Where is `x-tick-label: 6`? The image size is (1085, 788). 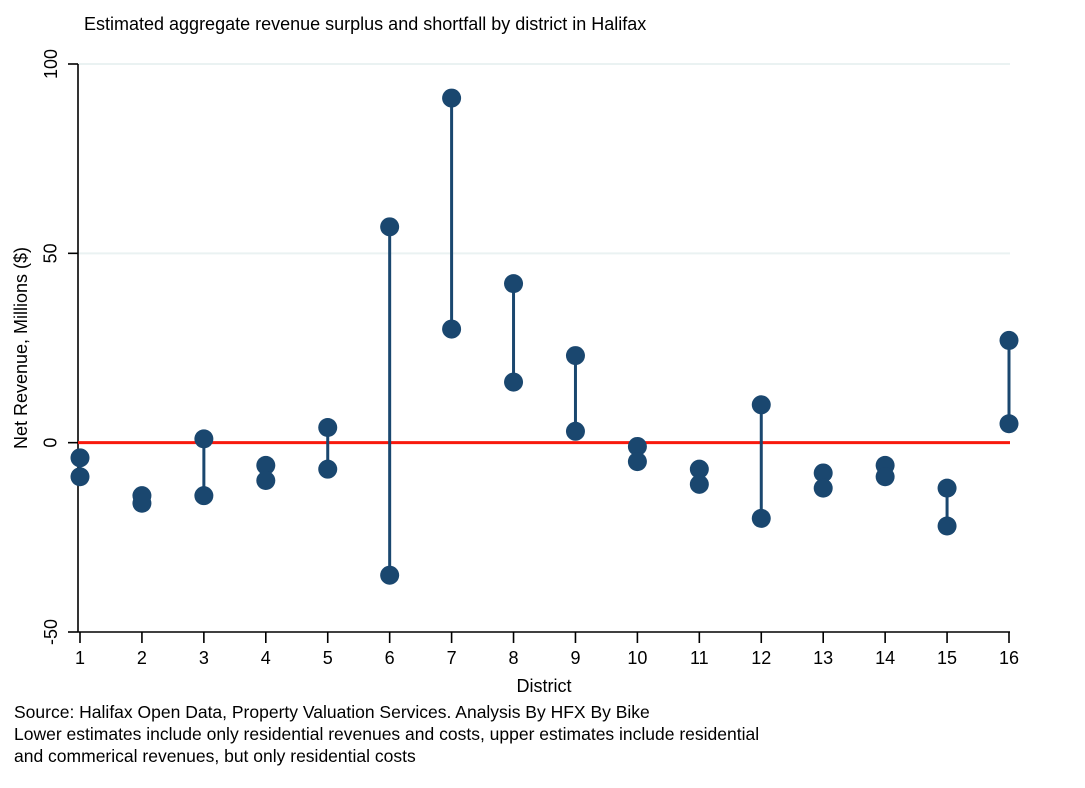
x-tick-label: 6 is located at coordinates (390, 658).